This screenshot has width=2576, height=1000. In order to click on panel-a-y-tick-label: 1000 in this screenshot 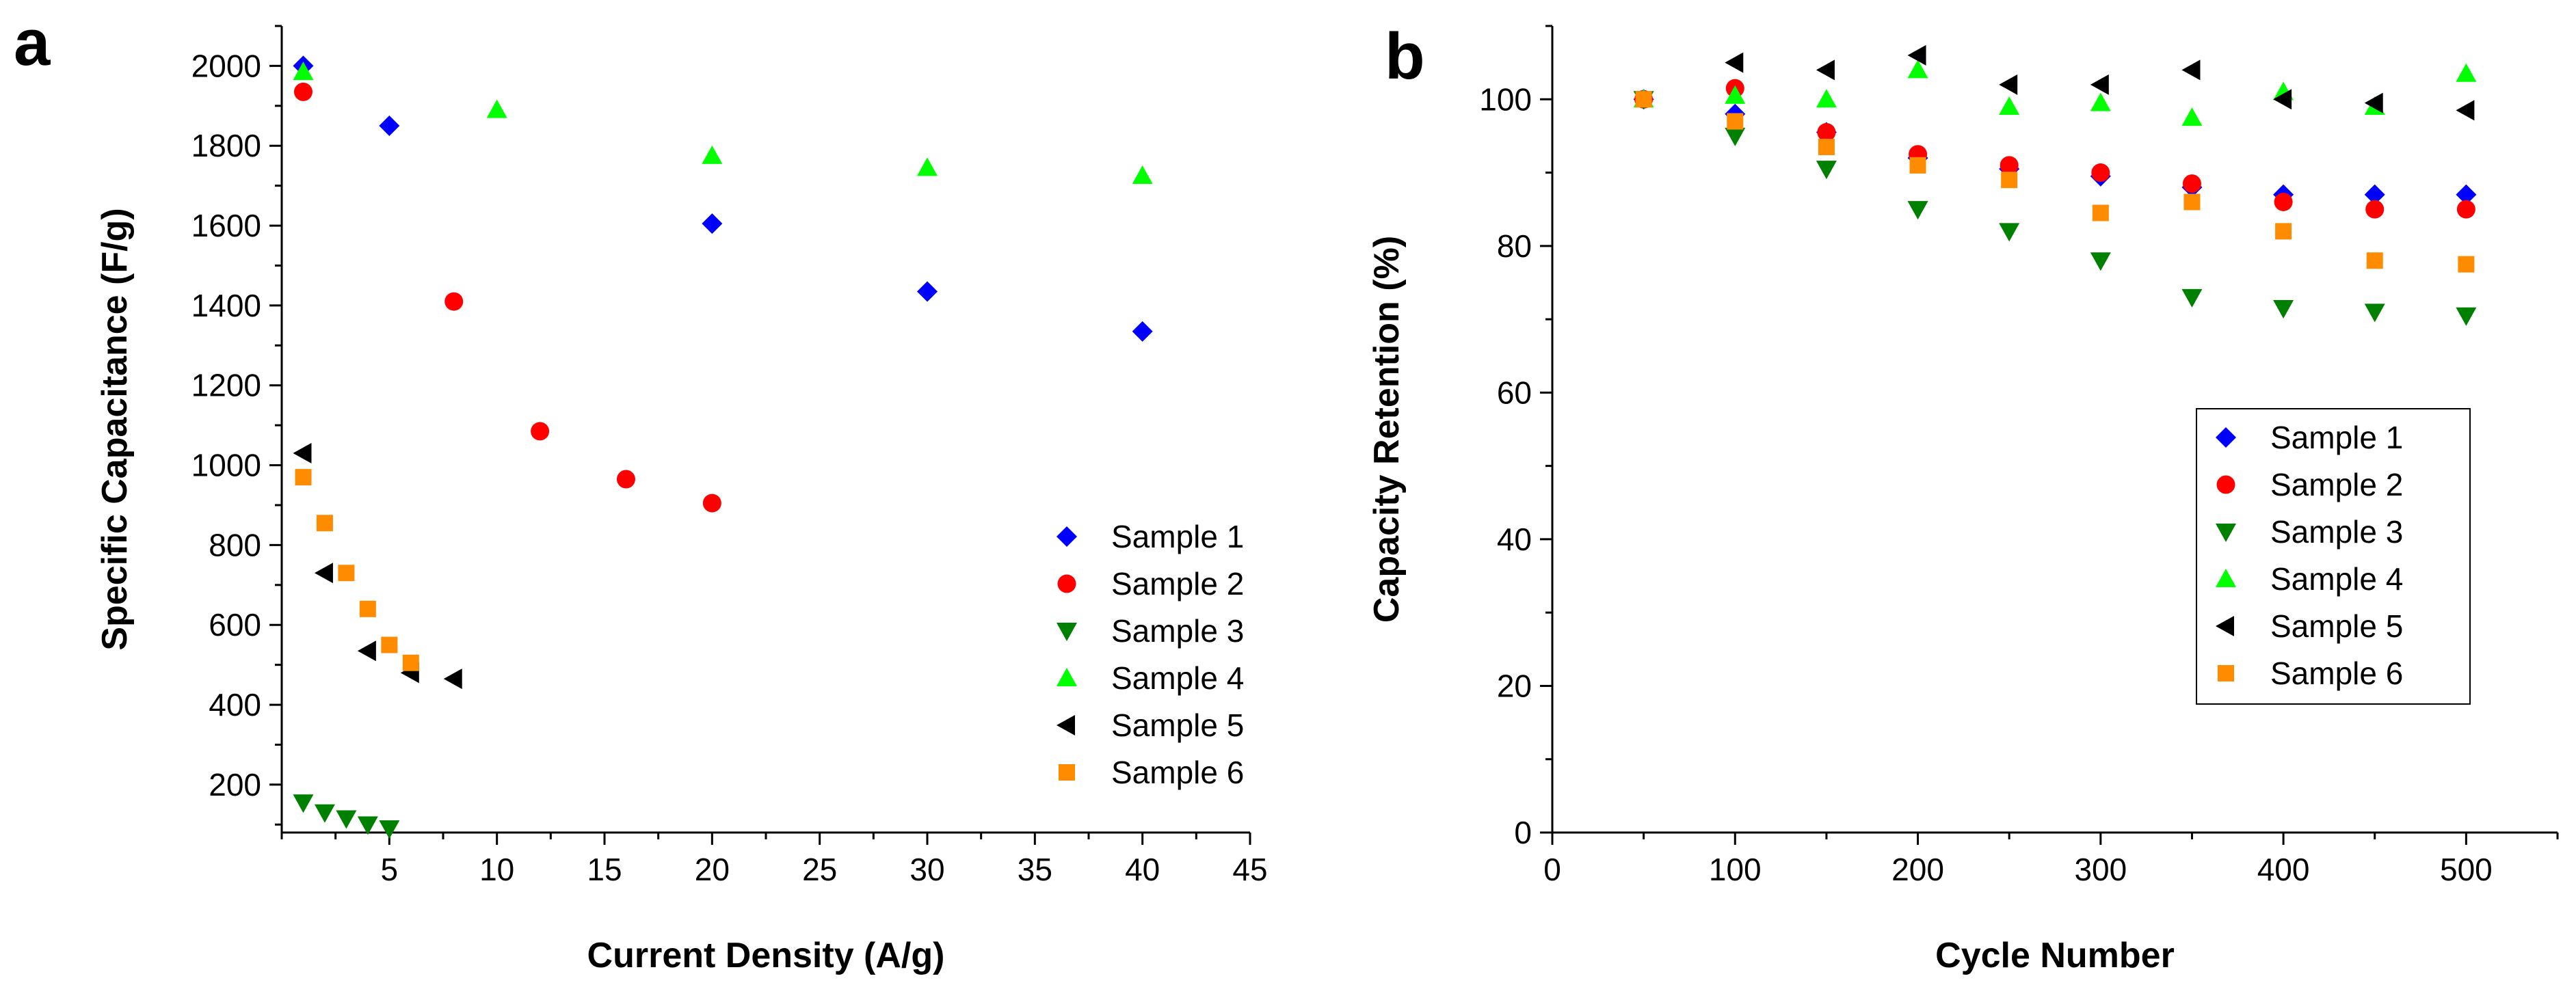, I will do `click(226, 465)`.